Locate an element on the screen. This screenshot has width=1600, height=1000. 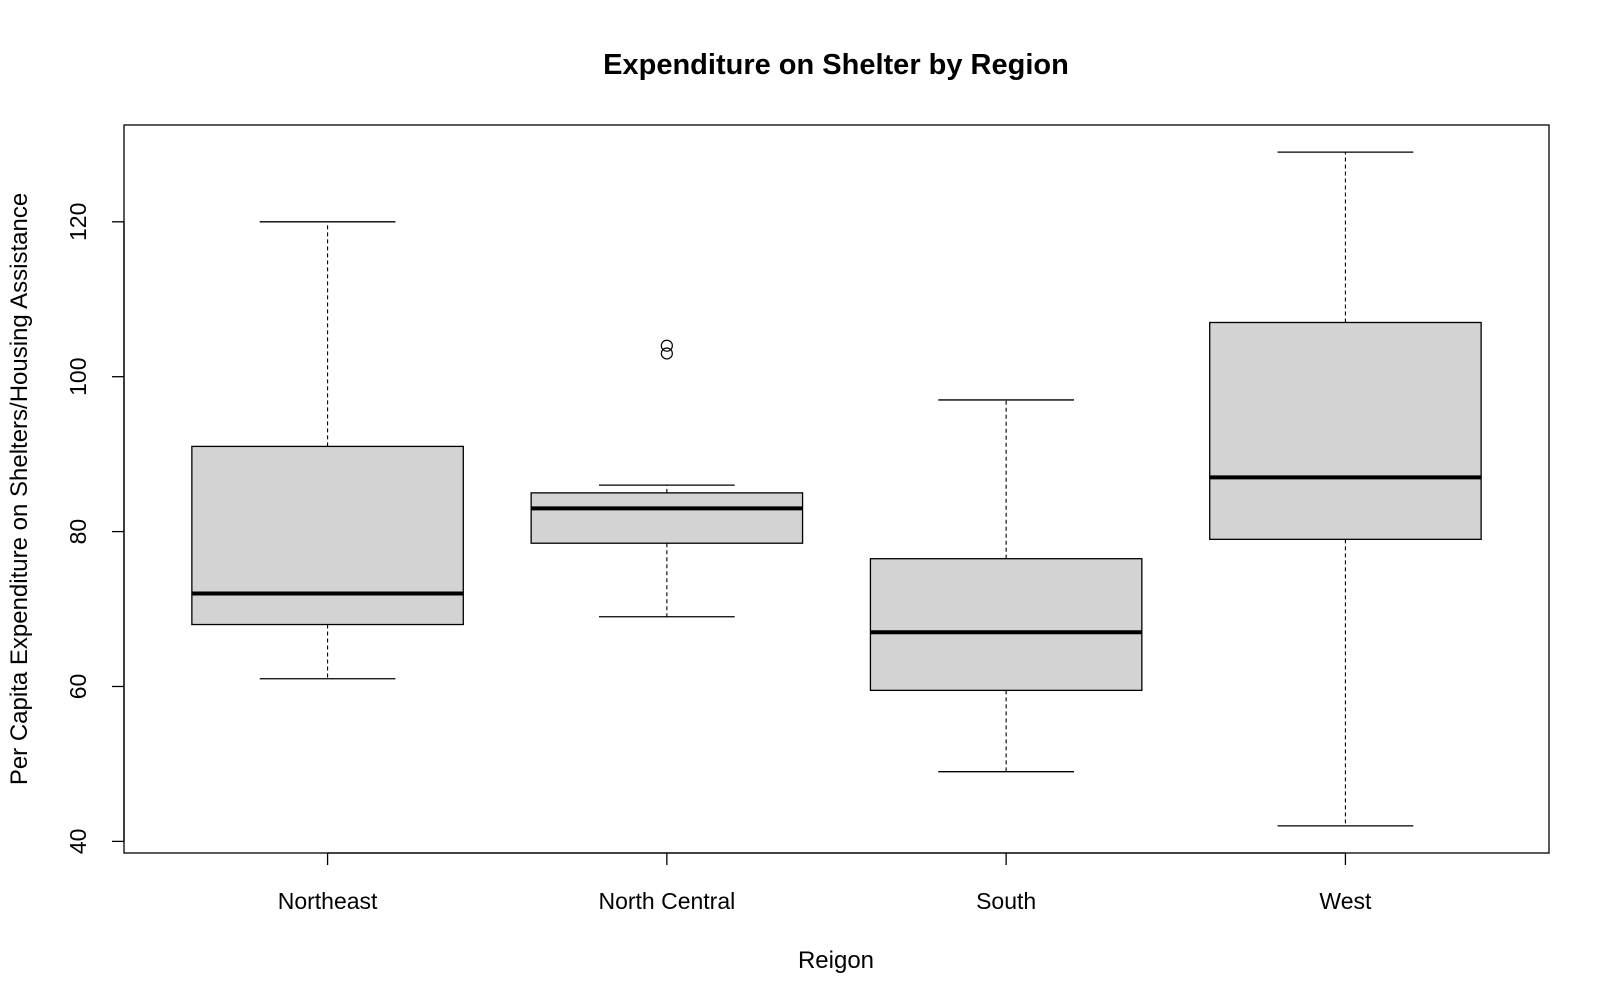
y-tick-label: 40 is located at coordinates (78, 842).